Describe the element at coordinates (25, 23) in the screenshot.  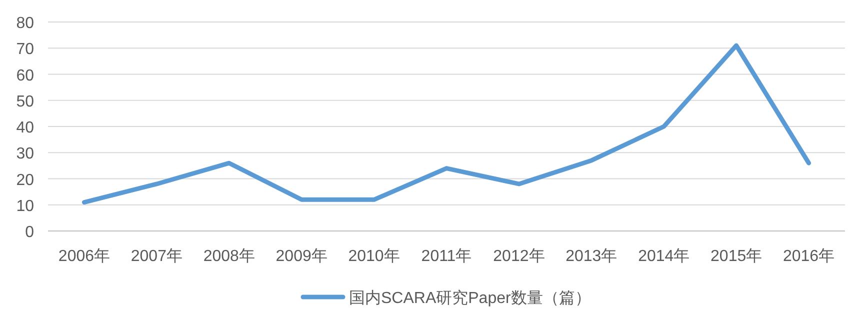
I see `y-tick-label: 80` at that location.